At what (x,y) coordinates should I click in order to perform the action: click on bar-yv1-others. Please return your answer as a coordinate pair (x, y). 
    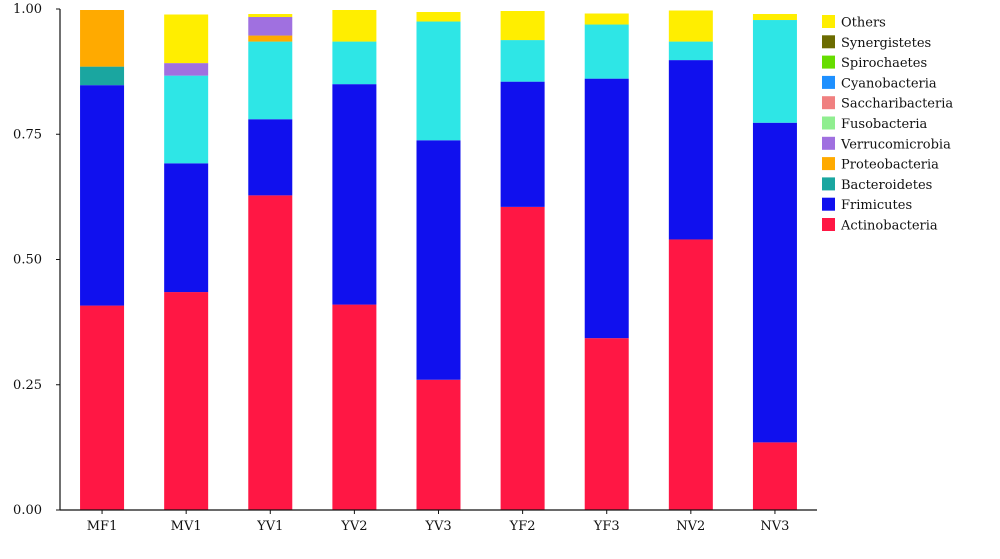
    Looking at the image, I should click on (270, 16).